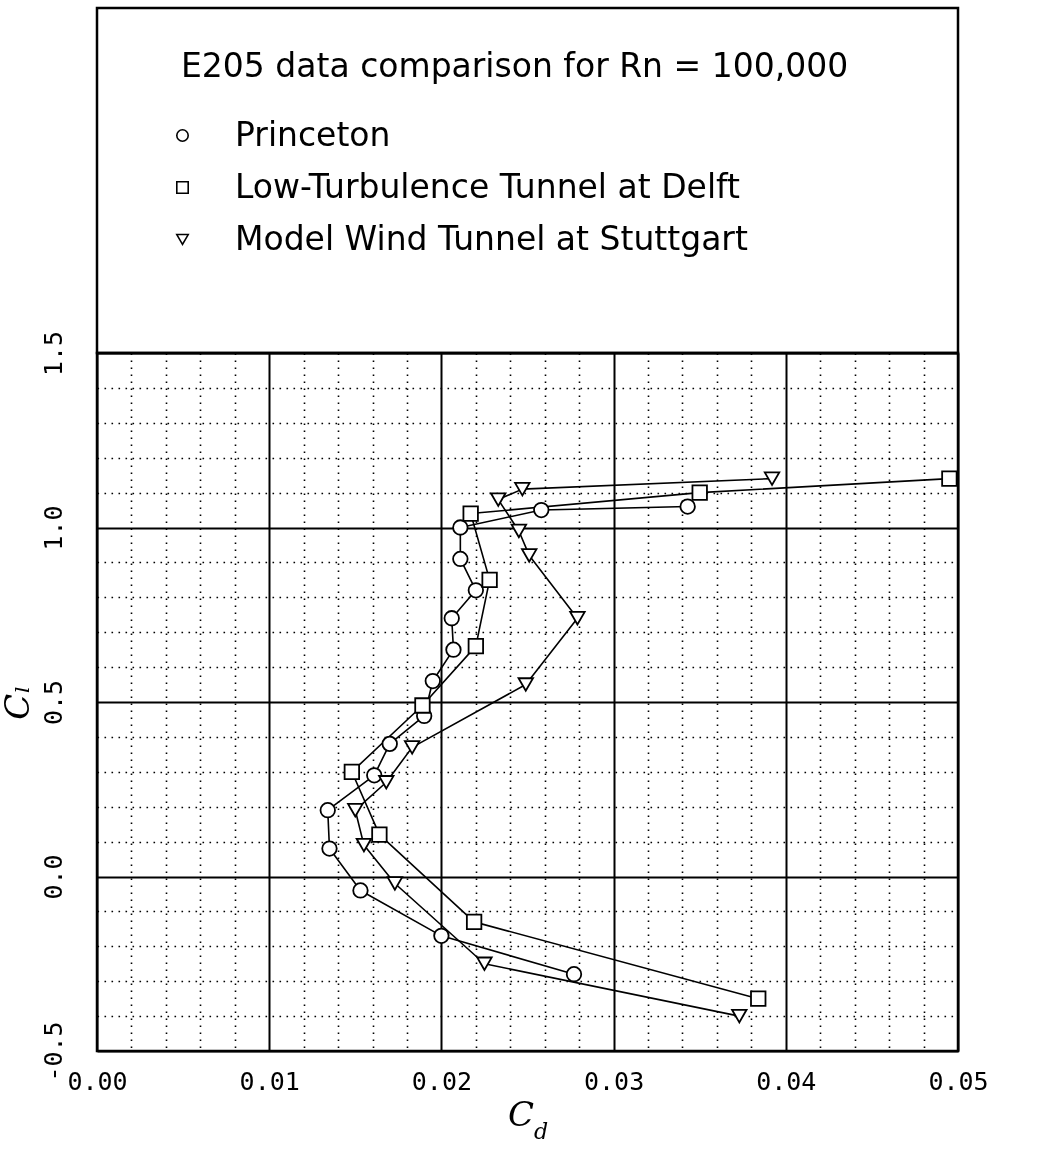 The image size is (1043, 1149). Describe the element at coordinates (515, 65) in the screenshot. I see `chart-title: E205 data comparison for Rn = 100,000` at that location.